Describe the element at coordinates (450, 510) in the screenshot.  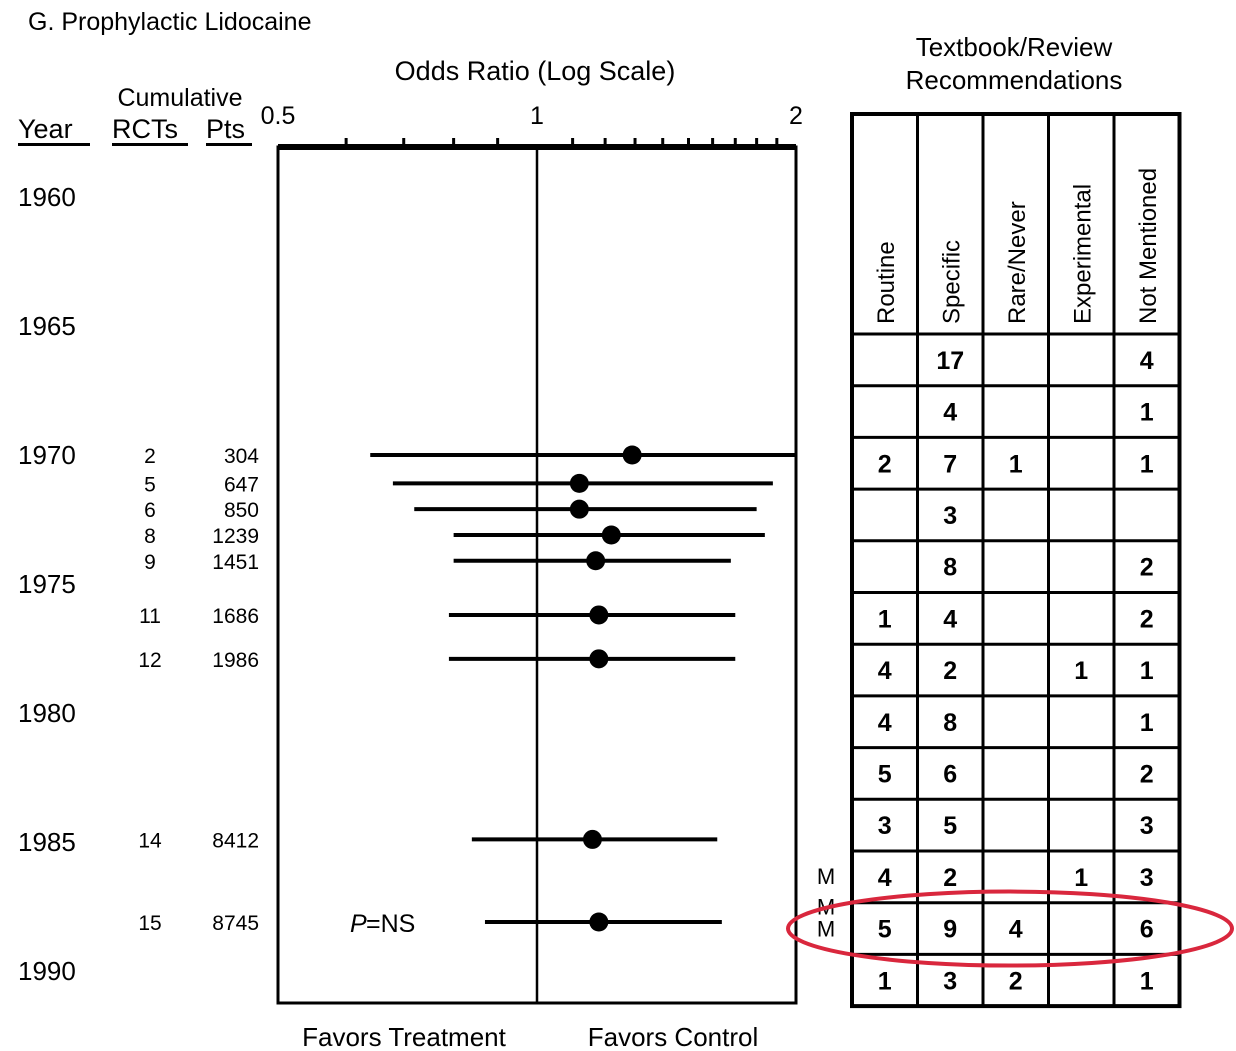
I see `forest-row: 6 850` at that location.